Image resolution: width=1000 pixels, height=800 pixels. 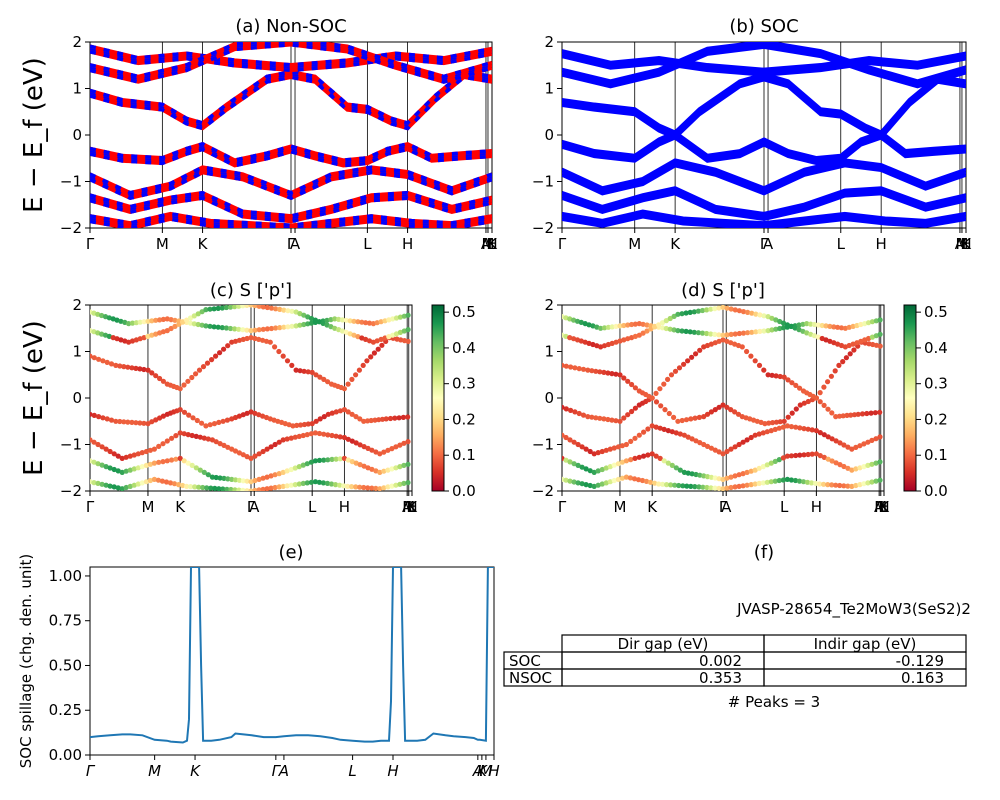 I want to click on panel-c-xtick-label: A, so click(x=407, y=507).